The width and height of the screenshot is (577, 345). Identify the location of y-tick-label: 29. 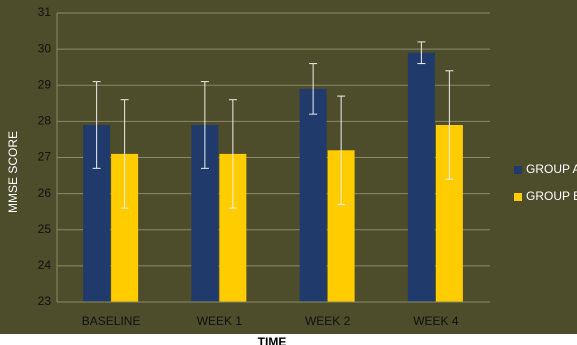
(45, 84).